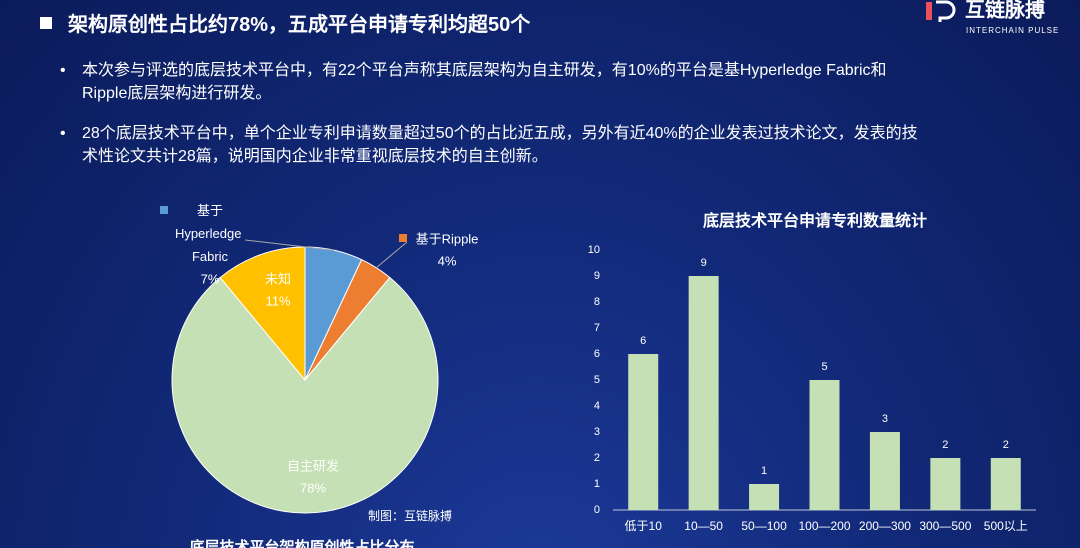  What do you see at coordinates (299, 25) in the screenshot?
I see `header-title: 架构原创性占比约78%，五成平台申请专利均超50个` at bounding box center [299, 25].